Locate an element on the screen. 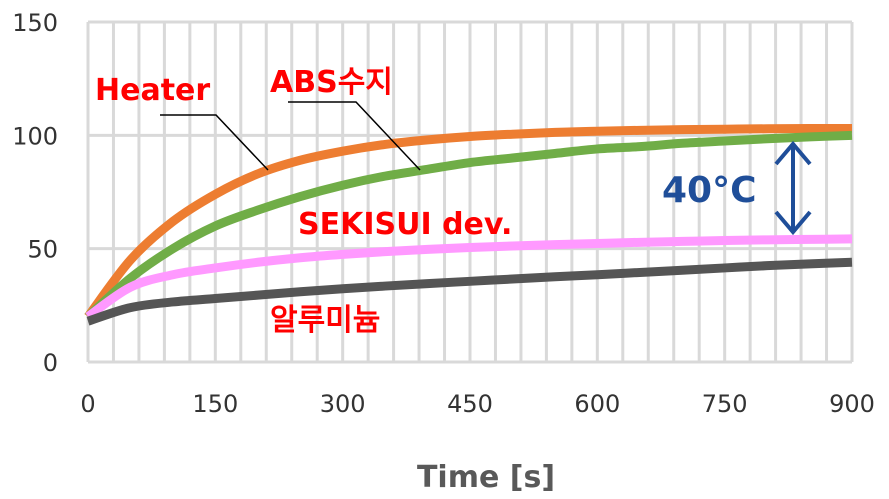  y-tick-label: 150 is located at coordinates (35, 23).